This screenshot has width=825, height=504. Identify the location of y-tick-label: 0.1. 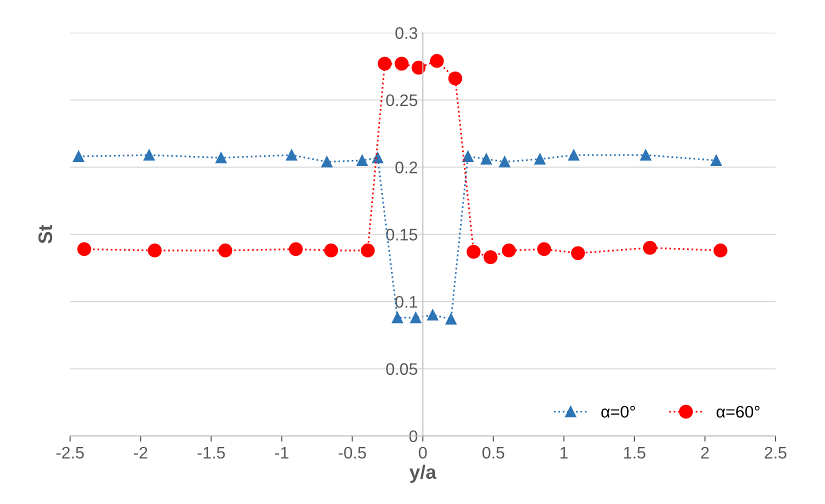
(406, 302).